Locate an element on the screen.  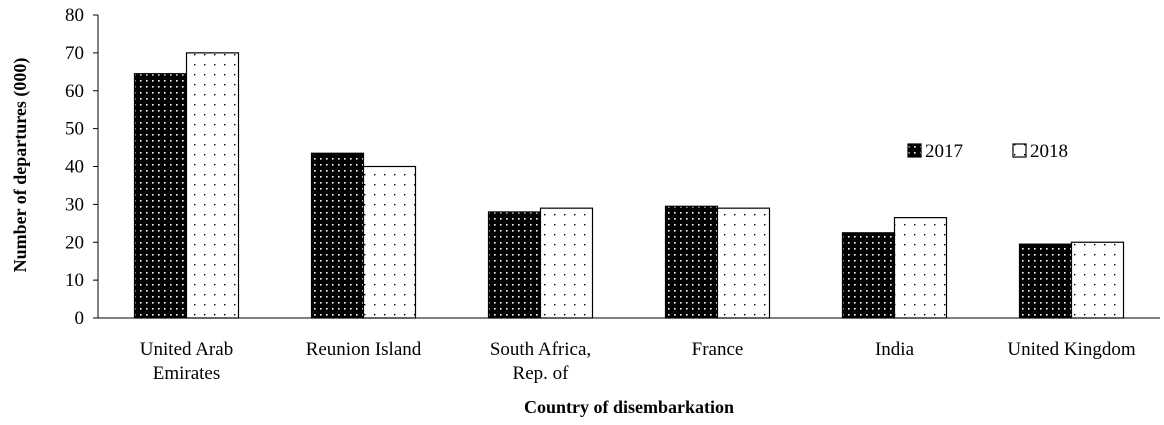
y-tick-label: 10 is located at coordinates (74, 280).